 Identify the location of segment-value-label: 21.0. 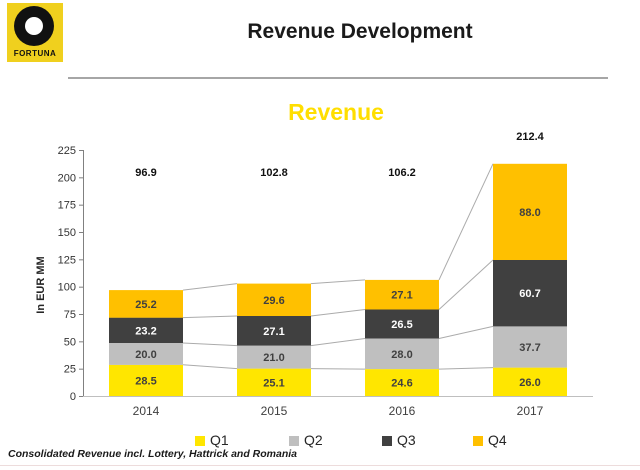
(273, 358).